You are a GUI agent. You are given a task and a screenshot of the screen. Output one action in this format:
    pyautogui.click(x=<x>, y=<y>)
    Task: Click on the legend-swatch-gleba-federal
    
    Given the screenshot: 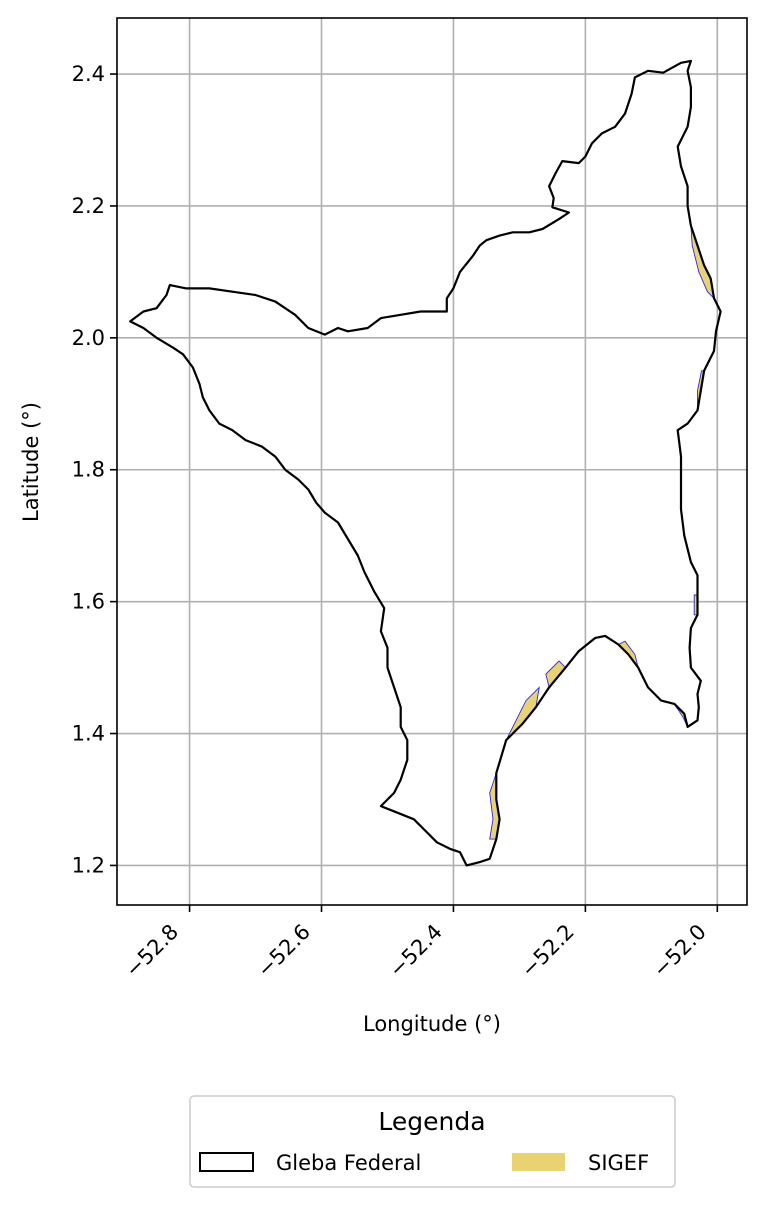 What is the action you would take?
    pyautogui.click(x=226, y=1162)
    